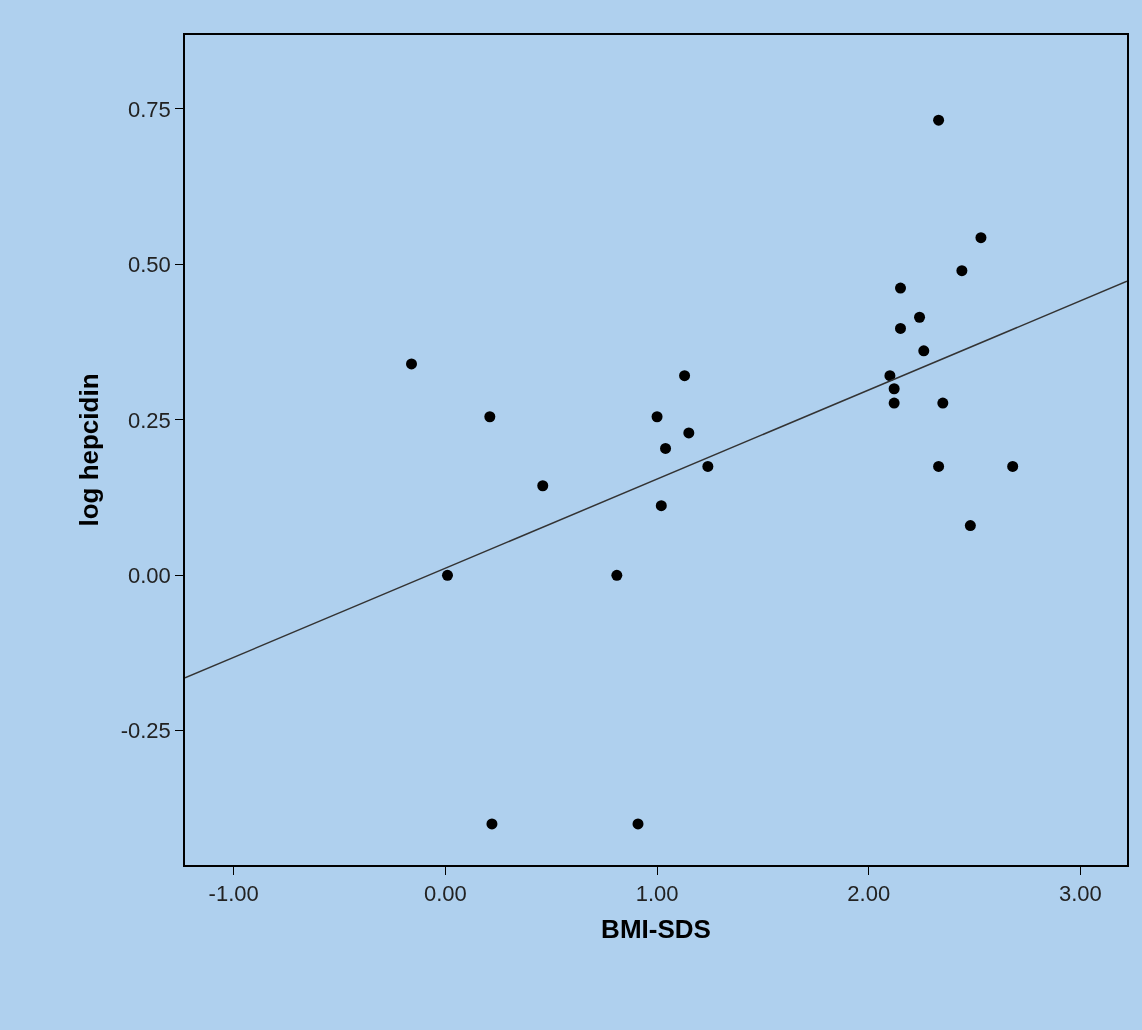 The height and width of the screenshot is (1030, 1142). What do you see at coordinates (233, 894) in the screenshot?
I see `x-tick-label: -1.00` at bounding box center [233, 894].